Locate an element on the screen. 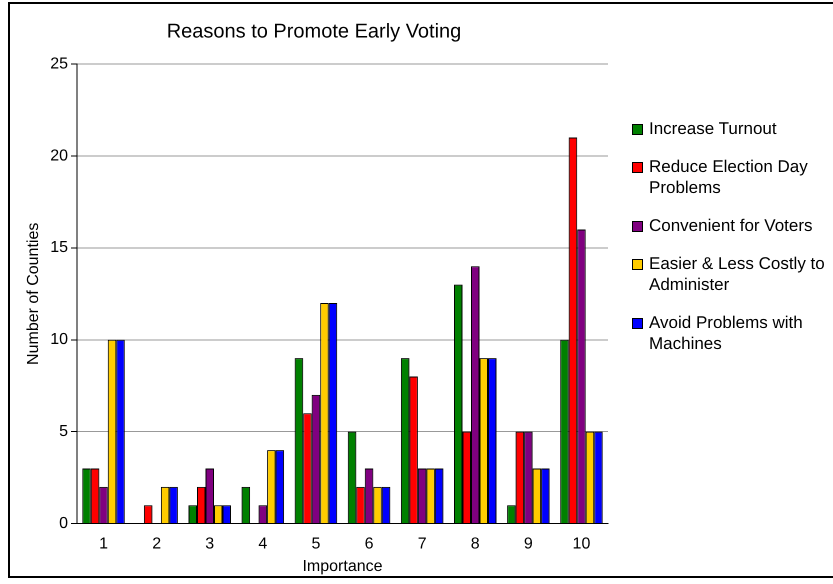  x-tick-label: 8 is located at coordinates (475, 544).